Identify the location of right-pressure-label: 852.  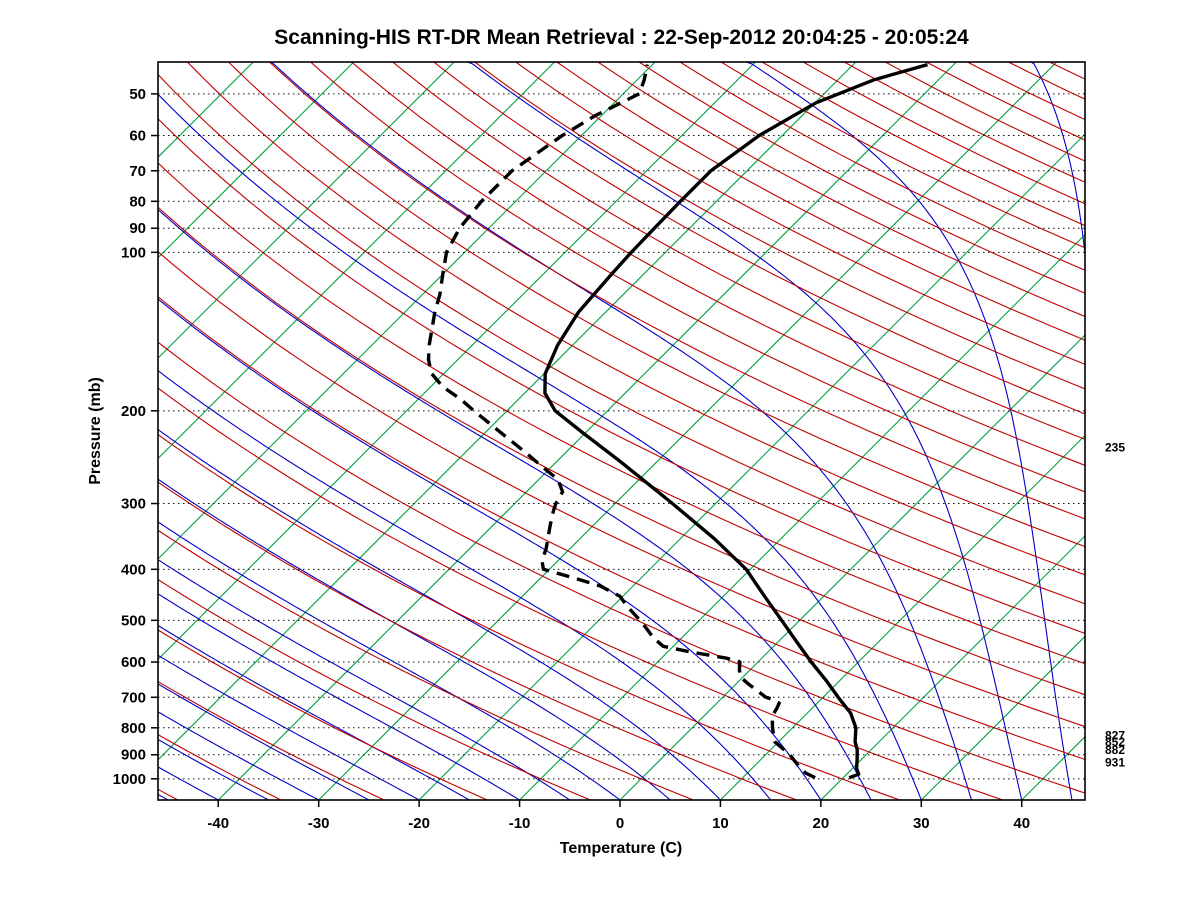
(1115, 742).